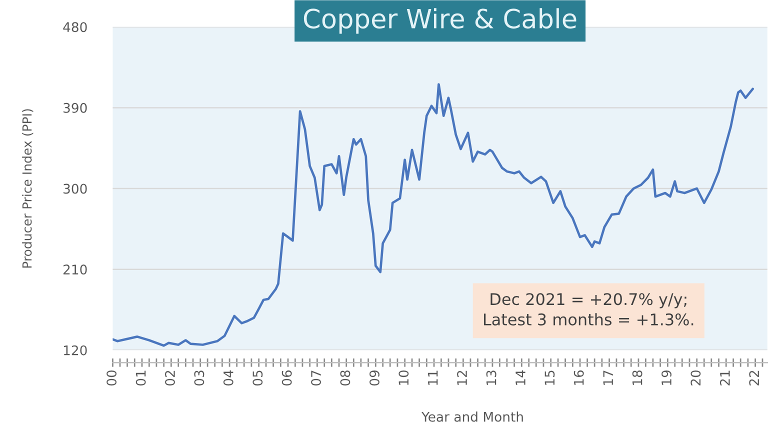  What do you see at coordinates (440, 21) in the screenshot?
I see `chart-title: Copper Wire & Cable` at bounding box center [440, 21].